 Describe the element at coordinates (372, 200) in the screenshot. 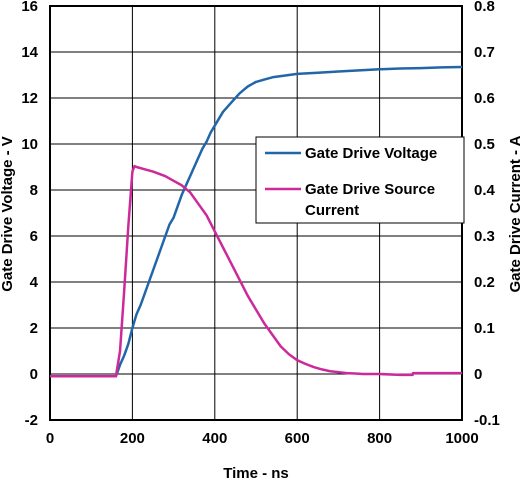

I see `legend-label-gate-drive-source-current: Gate Drive Source Current` at that location.